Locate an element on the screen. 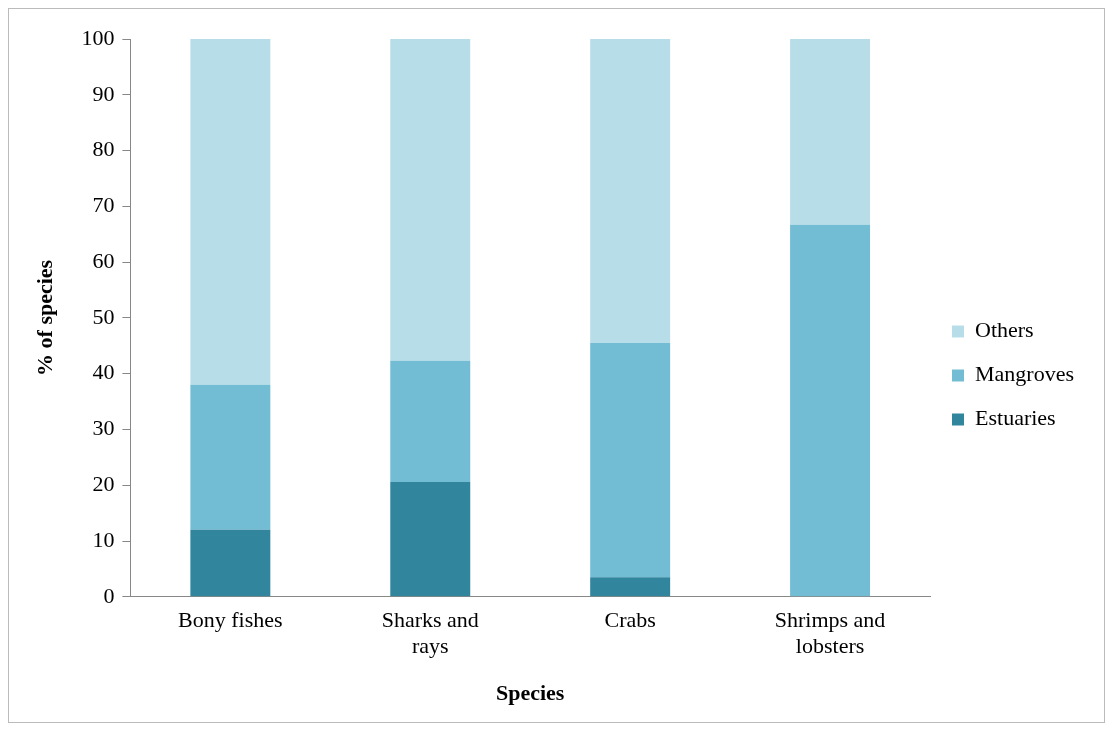 The image size is (1115, 731). y-tick-label: 50 is located at coordinates (103, 316).